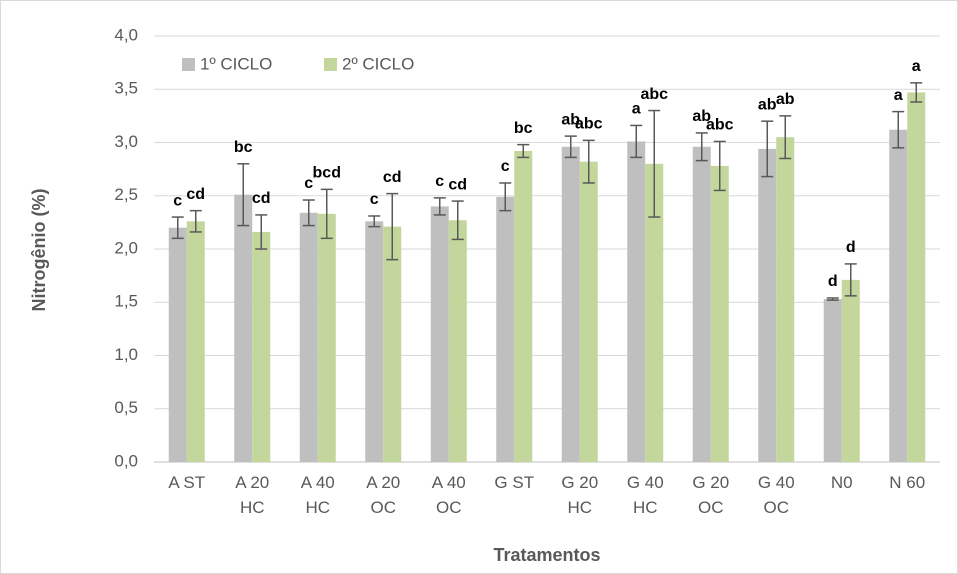 Image resolution: width=958 pixels, height=574 pixels. Describe the element at coordinates (126, 354) in the screenshot. I see `y-tick-label: 1,0` at that location.